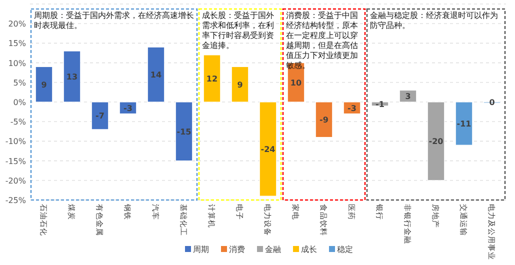 This screenshot has width=515, height=265. I want to click on data-label: -11, so click(464, 124).